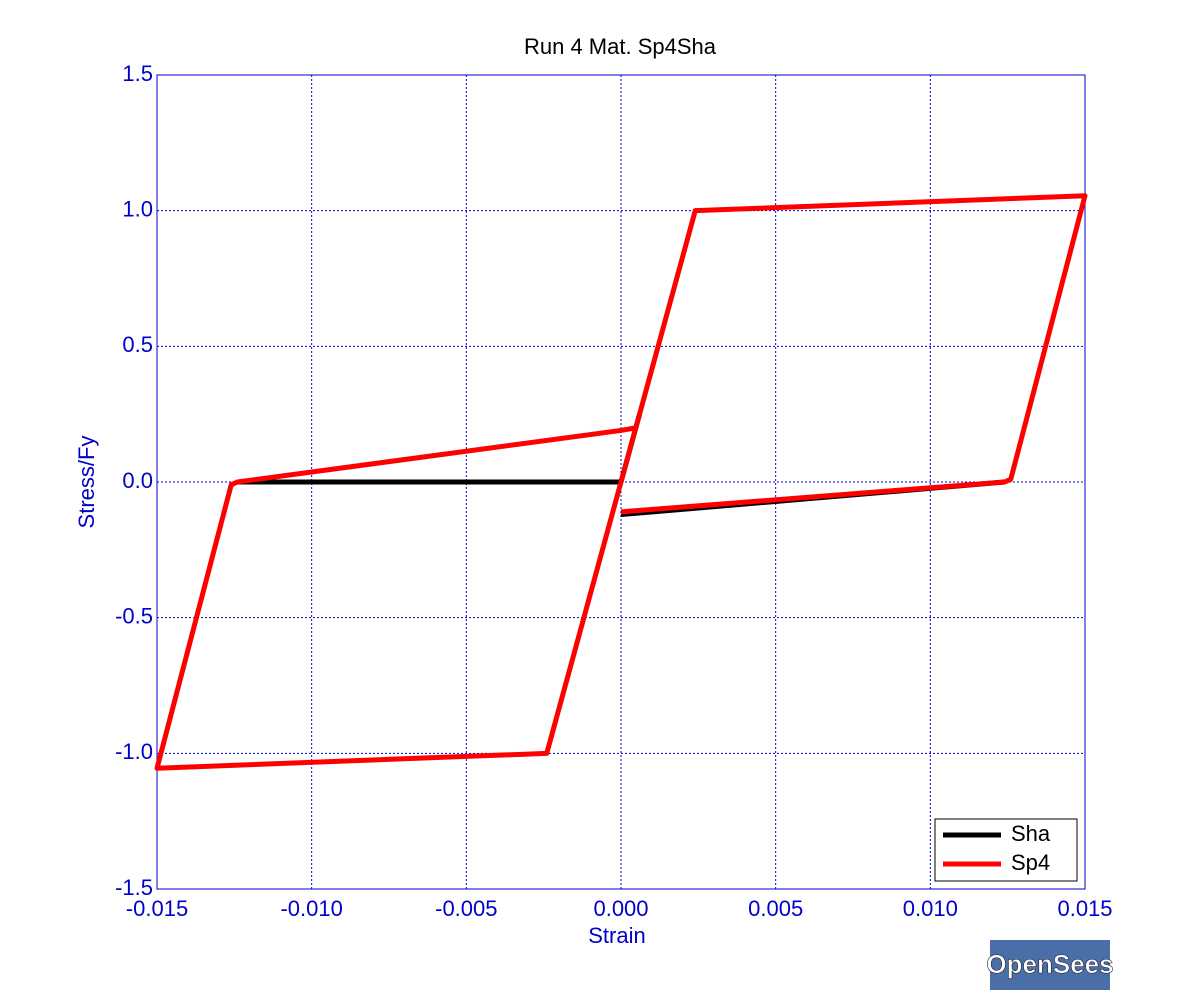  What do you see at coordinates (1030, 862) in the screenshot?
I see `legend-label: Sp4` at bounding box center [1030, 862].